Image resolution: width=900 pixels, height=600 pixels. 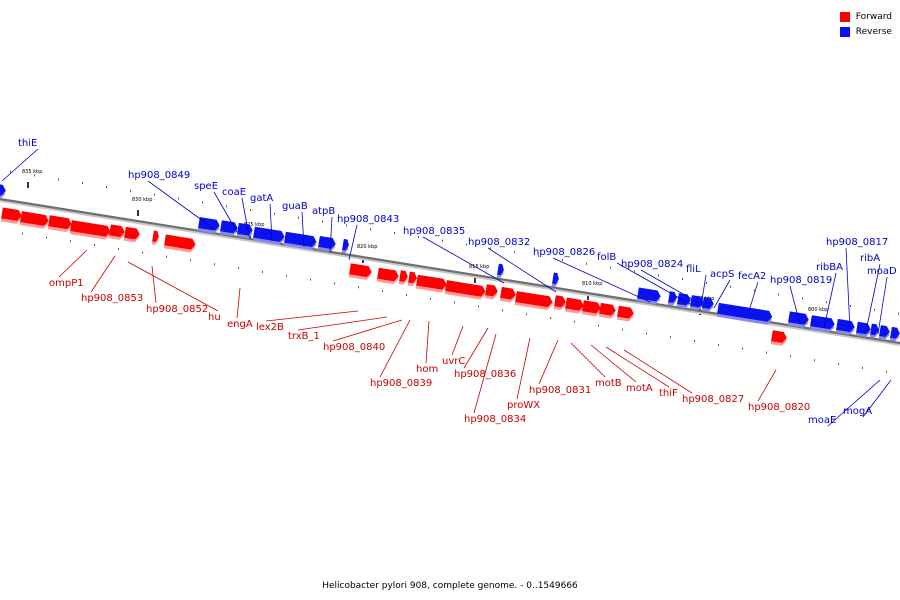 I want to click on gene-label: ribBA, so click(x=829, y=267).